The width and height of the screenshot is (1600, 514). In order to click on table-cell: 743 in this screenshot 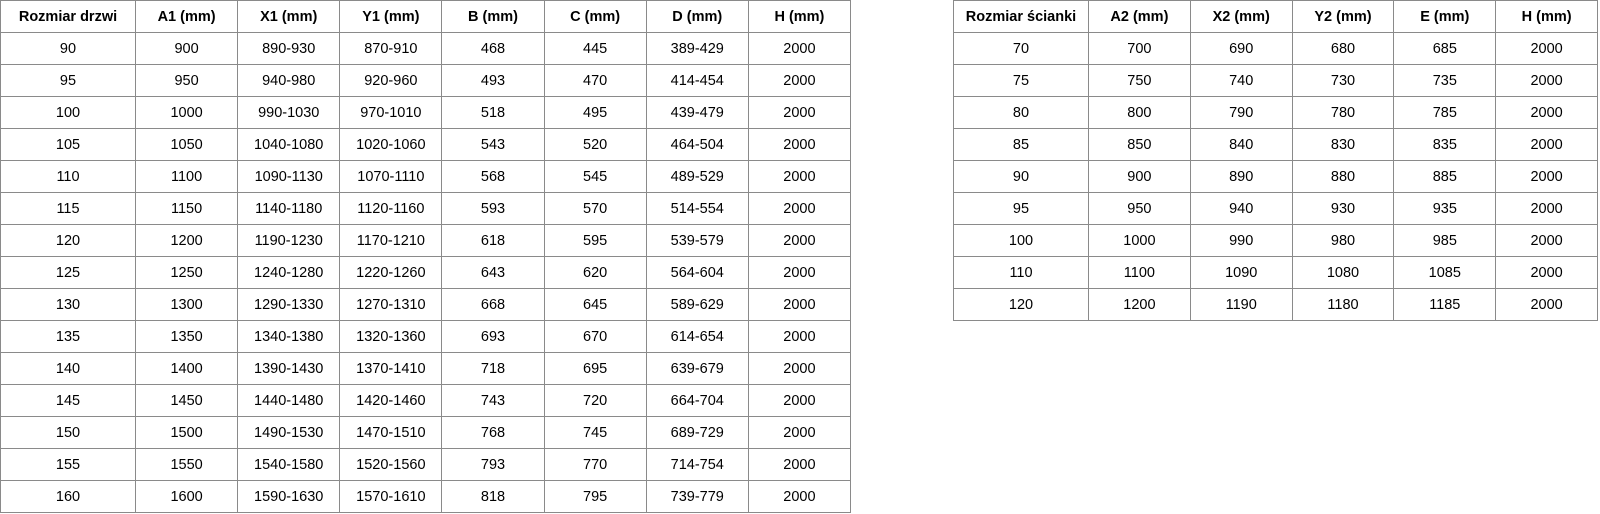, I will do `click(493, 400)`.